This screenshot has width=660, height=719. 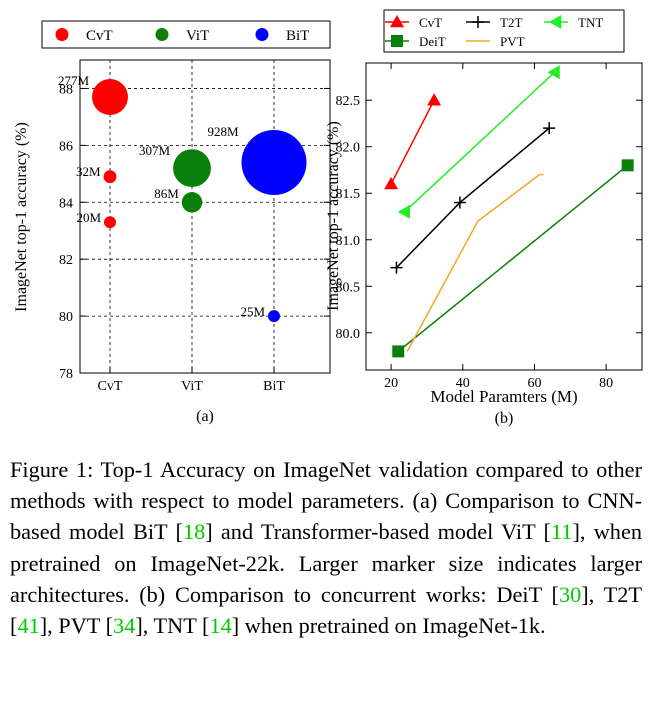 I want to click on panel-a-legend-label-cvt: CvT, so click(x=99, y=36).